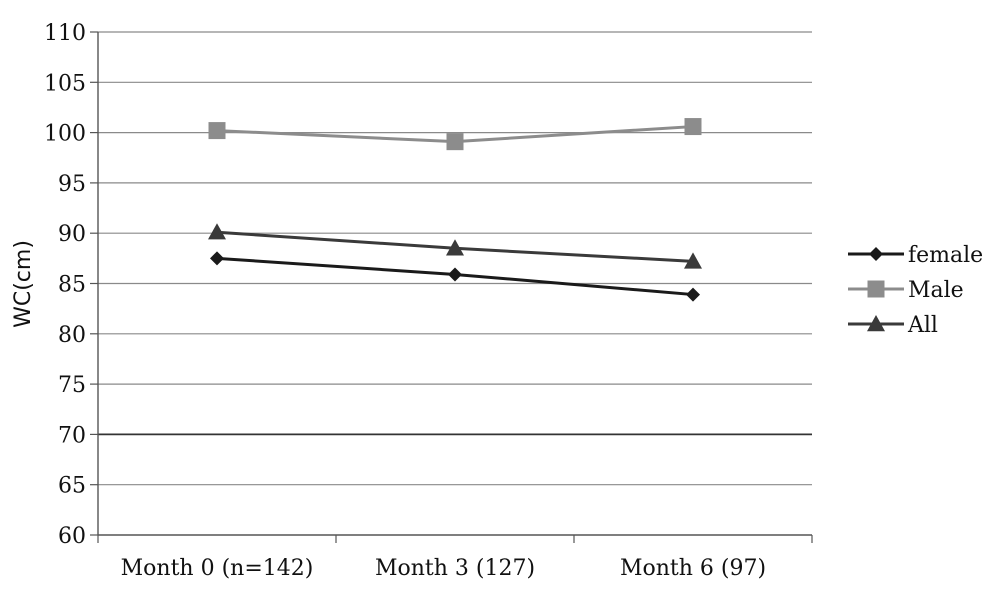 Image resolution: width=1000 pixels, height=598 pixels. I want to click on y-tick-label: 70, so click(72, 435).